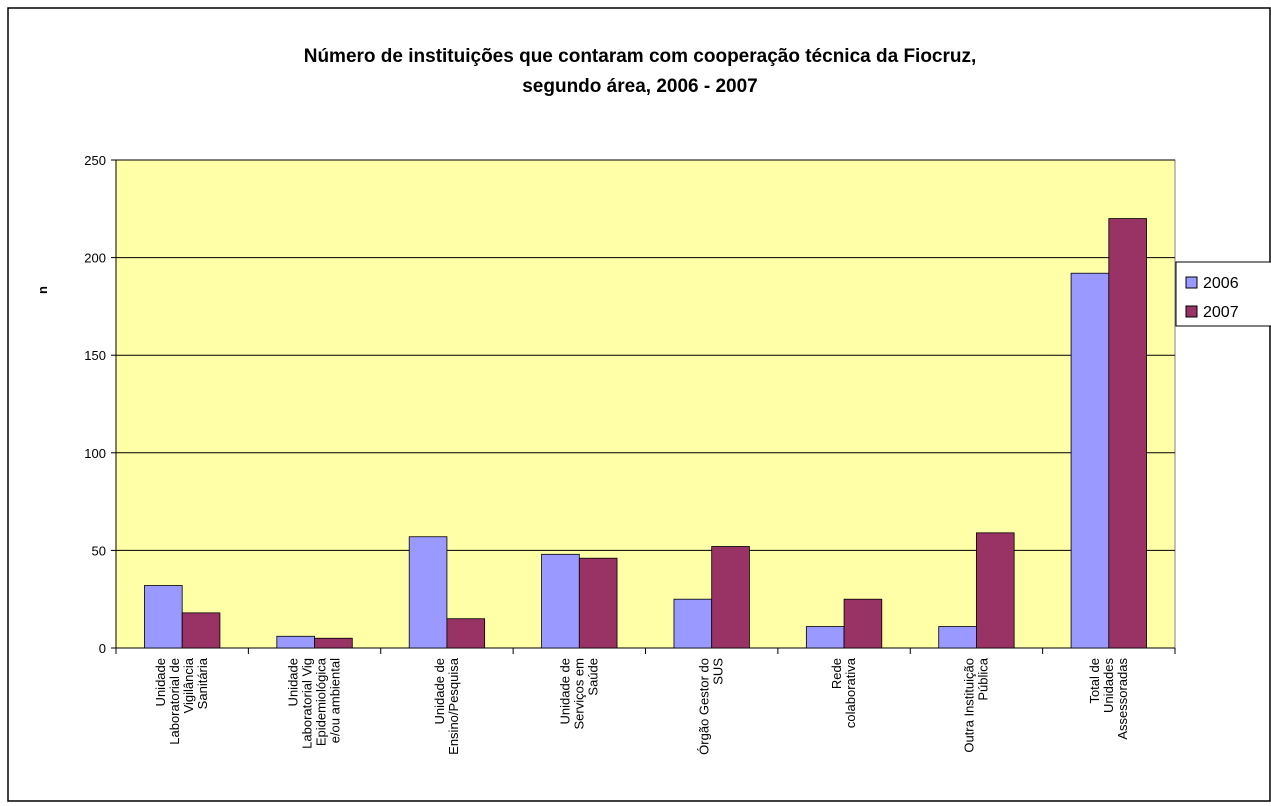 This screenshot has width=1271, height=806. I want to click on y-tick-label: 200, so click(95, 258).